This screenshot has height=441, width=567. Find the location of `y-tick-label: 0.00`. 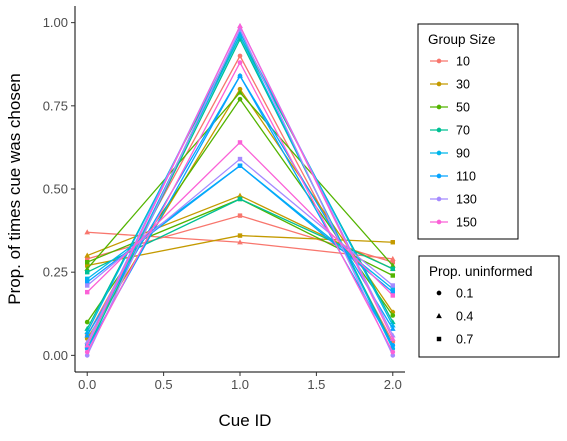

y-tick-label: 0.00 is located at coordinates (55, 355).